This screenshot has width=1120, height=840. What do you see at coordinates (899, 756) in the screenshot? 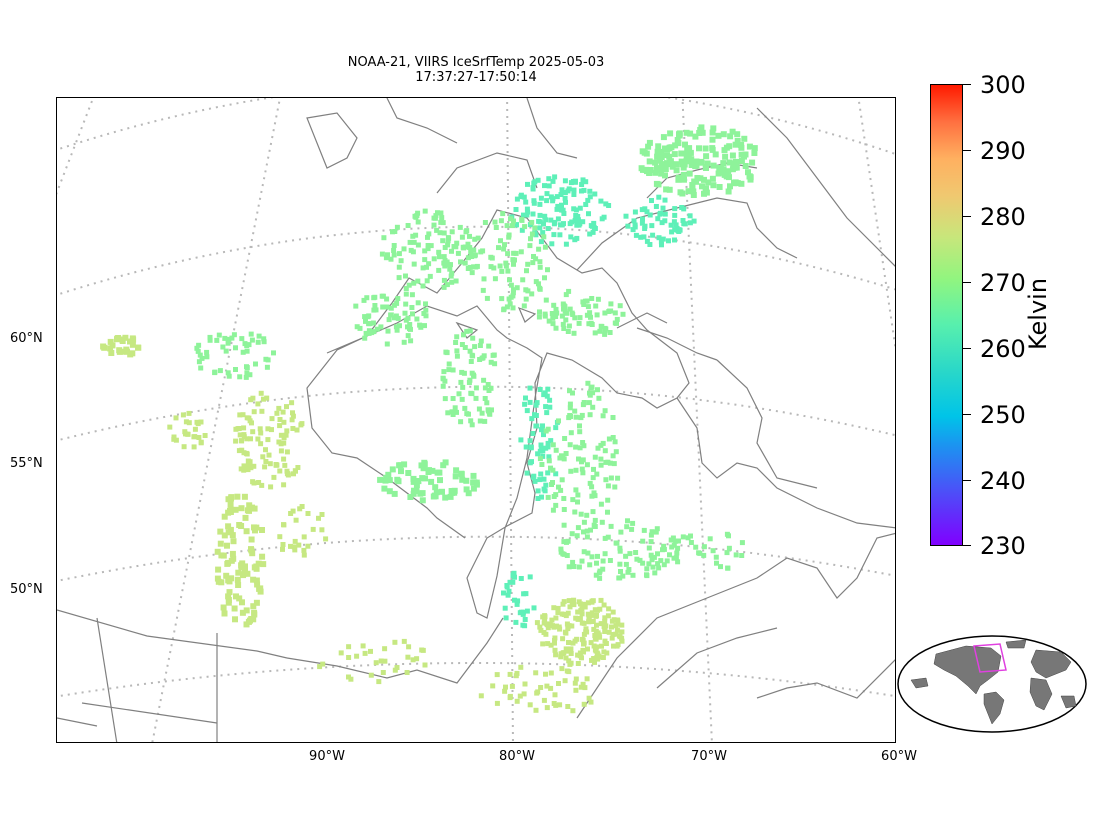
I see `lon-label-60w: 60°W` at bounding box center [899, 756].